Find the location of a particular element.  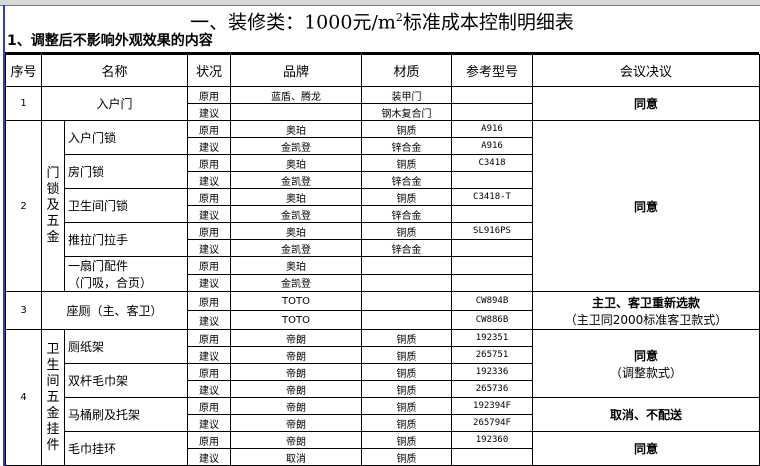

decision-note: （主卫同2000标准客卫款式） is located at coordinates (646, 319).